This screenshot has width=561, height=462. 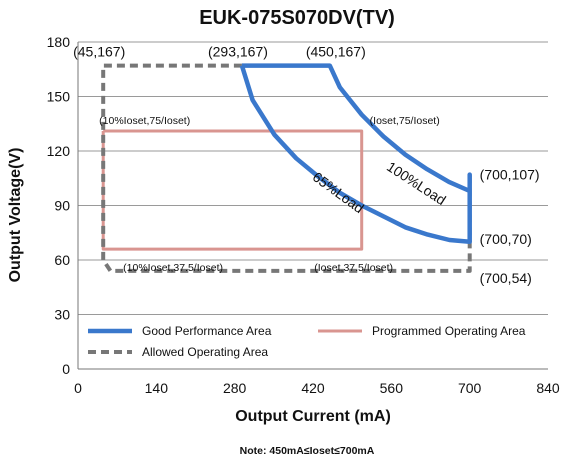 What do you see at coordinates (416, 183) in the screenshot?
I see `annotation-label: 100%Load` at bounding box center [416, 183].